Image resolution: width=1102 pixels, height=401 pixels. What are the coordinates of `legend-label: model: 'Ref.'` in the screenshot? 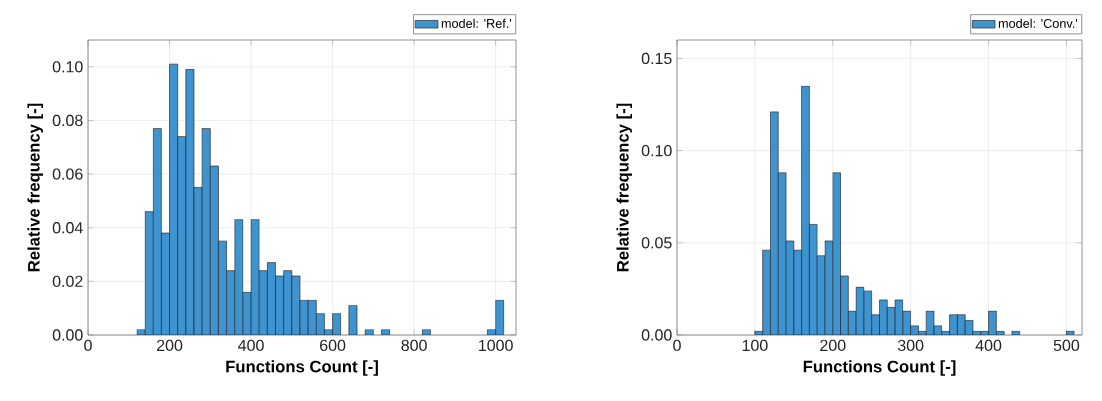 It's located at (476, 23).